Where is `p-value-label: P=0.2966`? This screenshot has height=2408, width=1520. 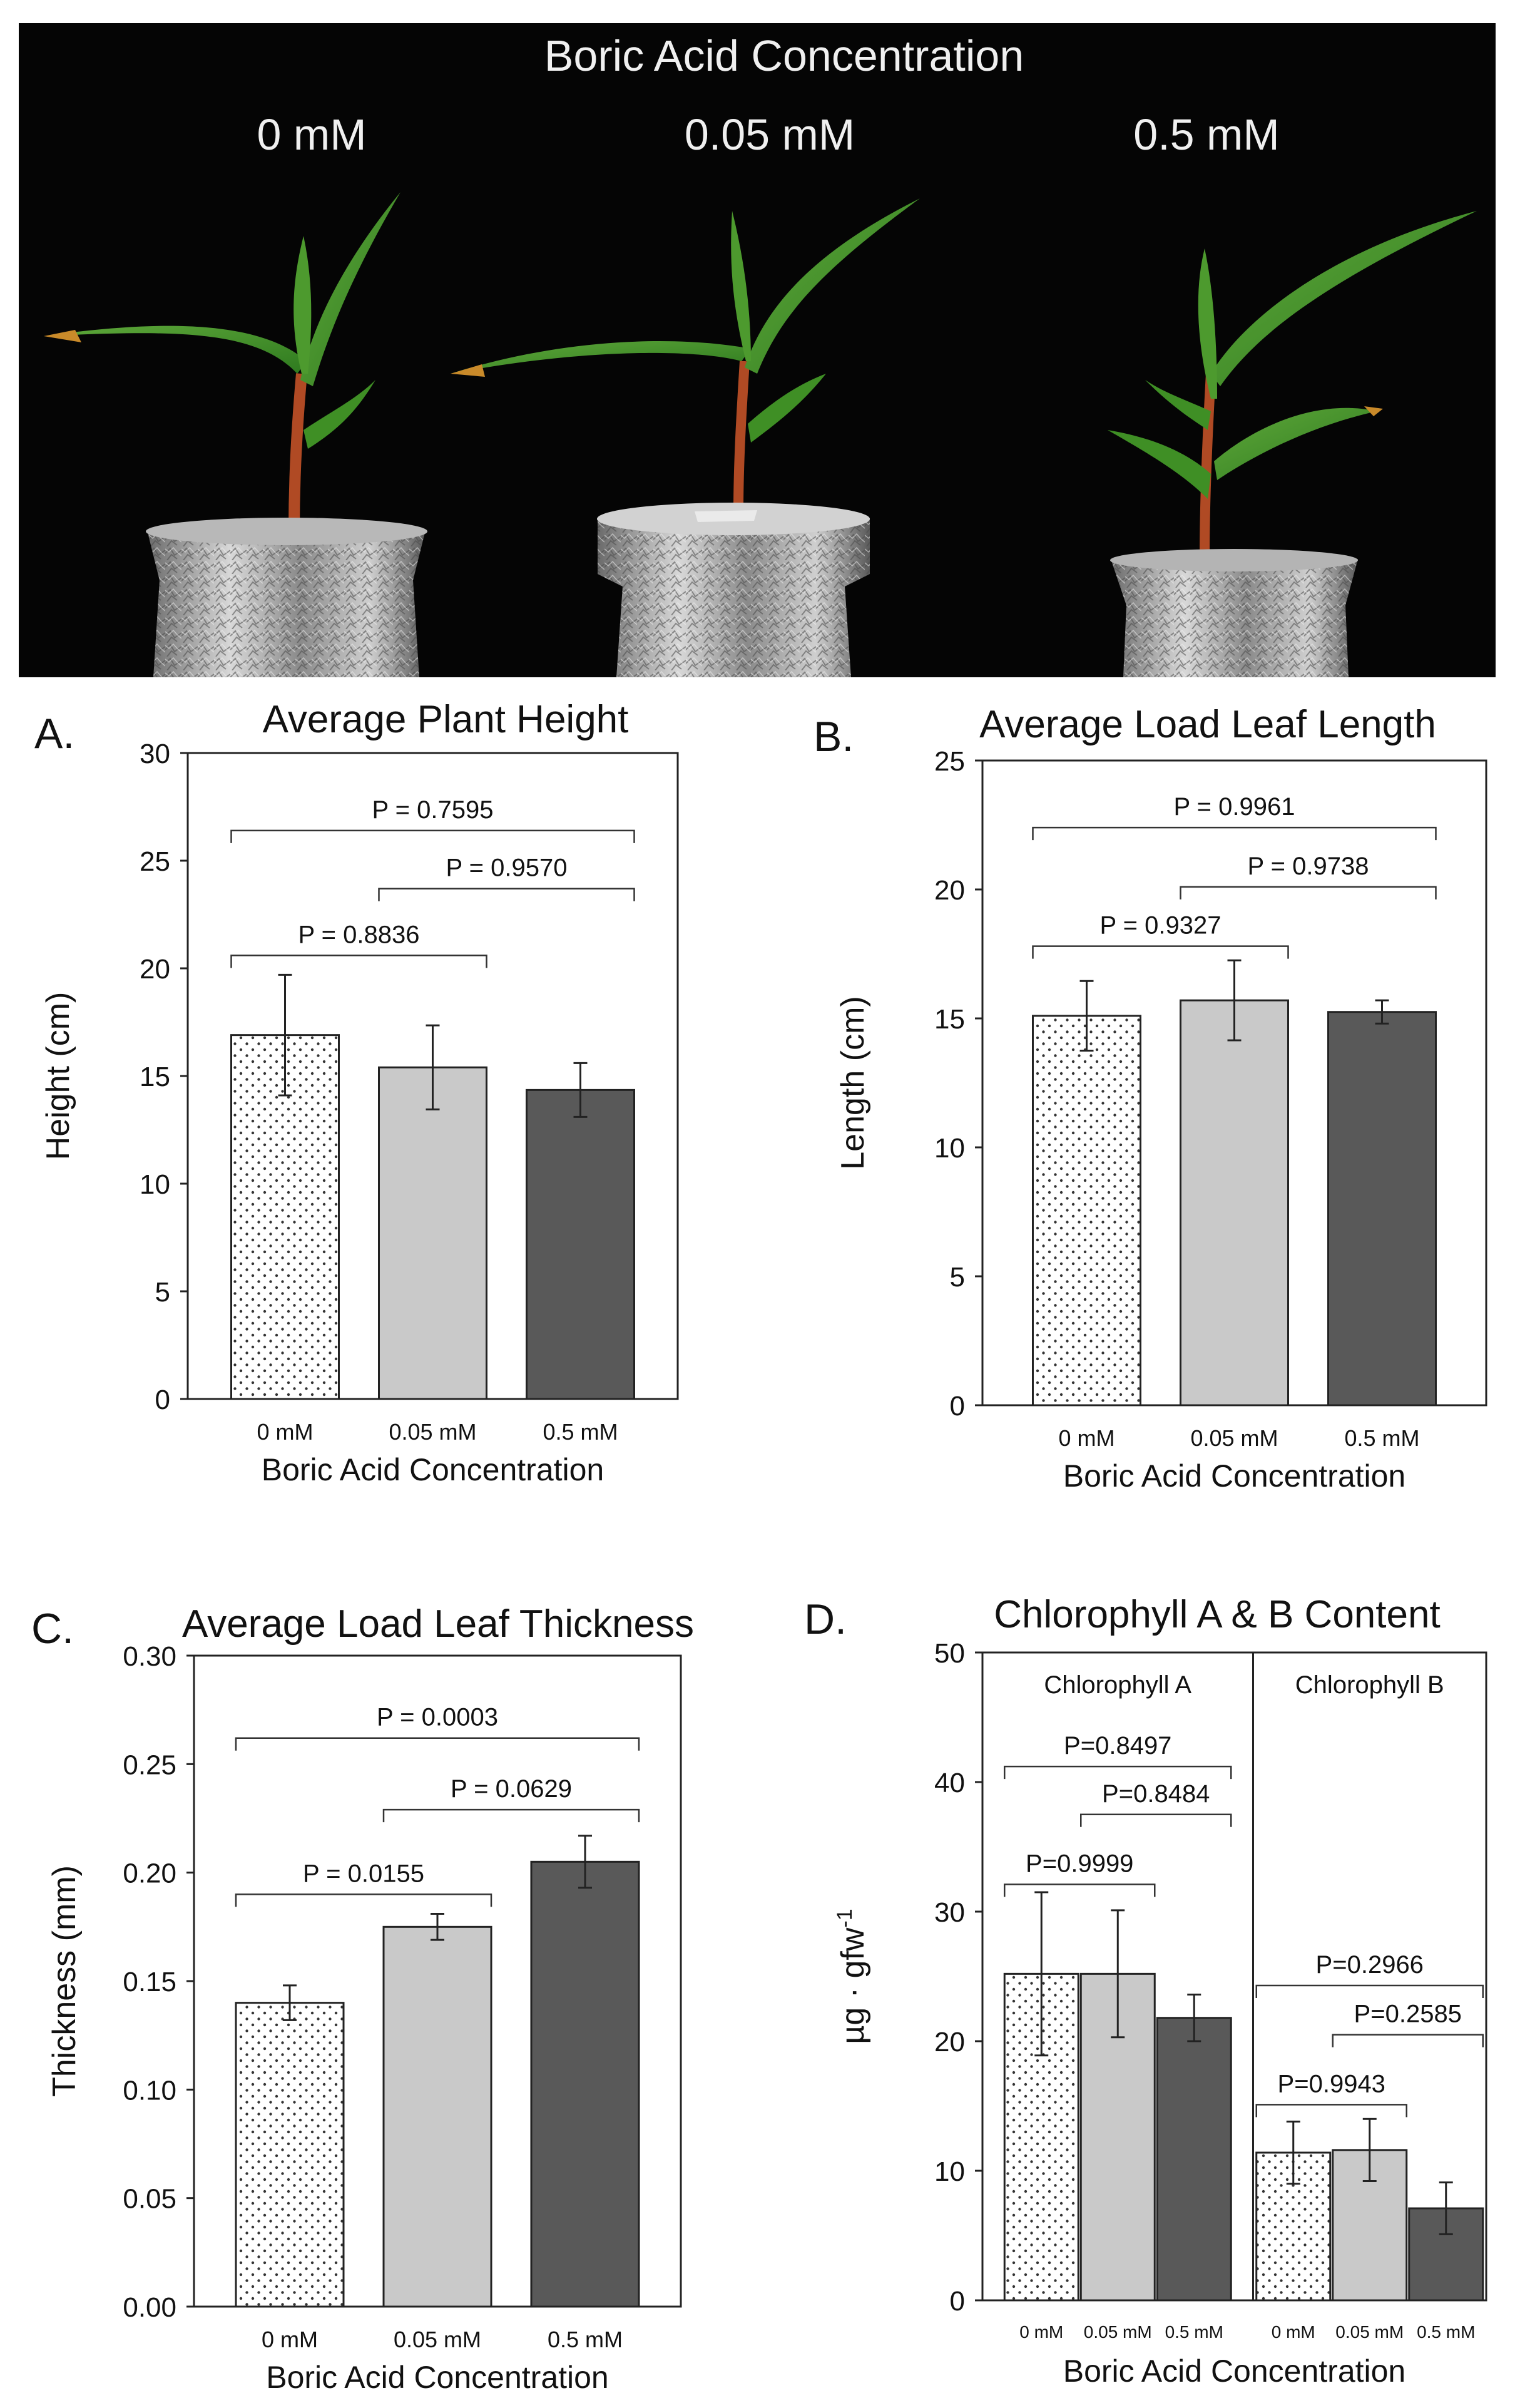 p-value-label: P=0.2966 is located at coordinates (1370, 1965).